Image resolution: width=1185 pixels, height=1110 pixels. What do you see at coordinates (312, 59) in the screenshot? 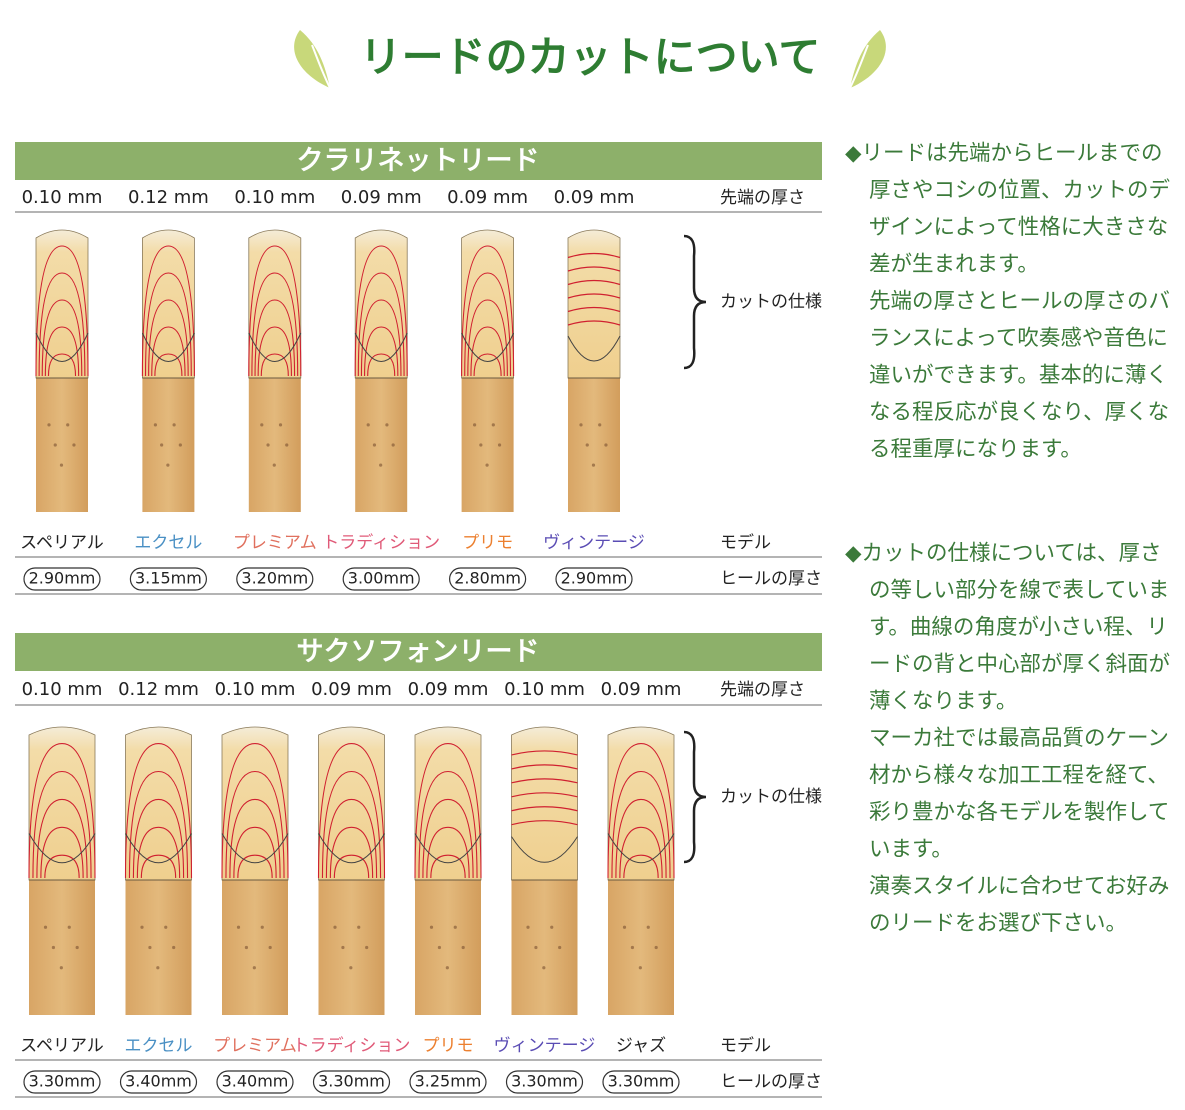
I see `leaf-left` at bounding box center [312, 59].